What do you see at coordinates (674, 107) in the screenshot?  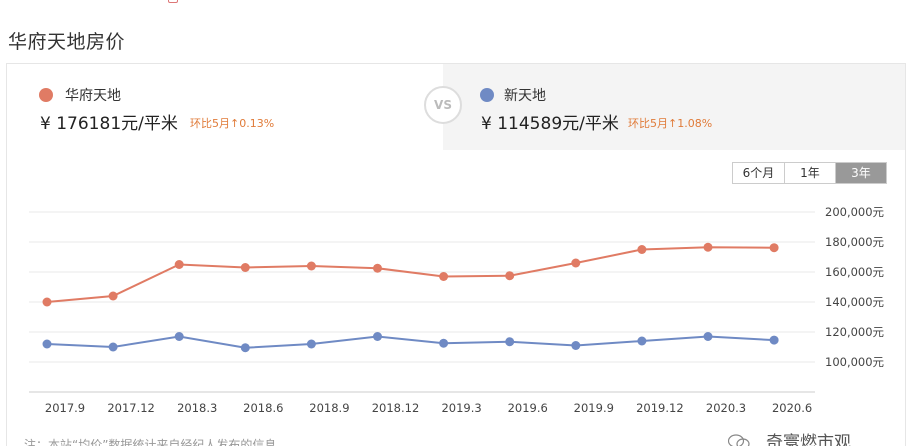 I see `compare-right: 新天地 ¥ 114589元/平米 环比5月↑1.08%` at bounding box center [674, 107].